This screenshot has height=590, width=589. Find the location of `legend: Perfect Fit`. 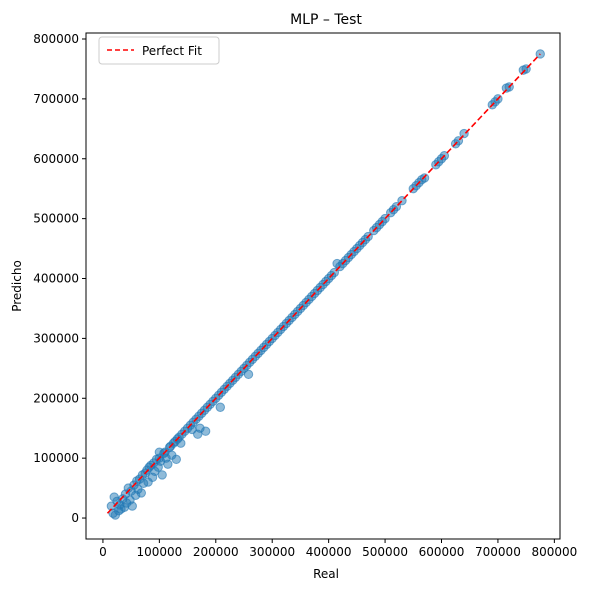

legend: Perfect Fit is located at coordinates (159, 50).